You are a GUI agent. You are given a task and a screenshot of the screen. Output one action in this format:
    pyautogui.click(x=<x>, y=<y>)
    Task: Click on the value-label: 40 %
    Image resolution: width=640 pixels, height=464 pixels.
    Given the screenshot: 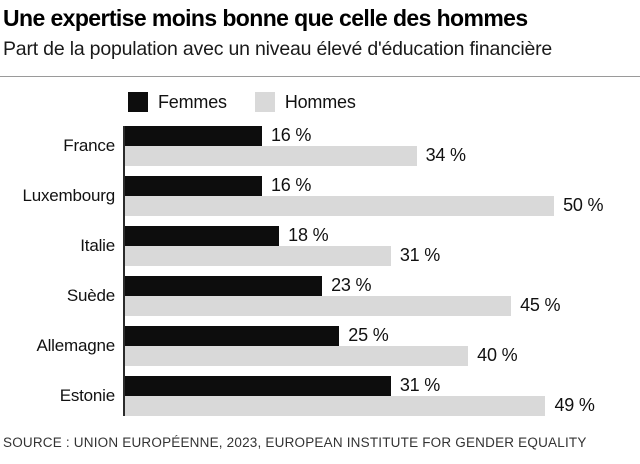 What is the action you would take?
    pyautogui.click(x=497, y=355)
    